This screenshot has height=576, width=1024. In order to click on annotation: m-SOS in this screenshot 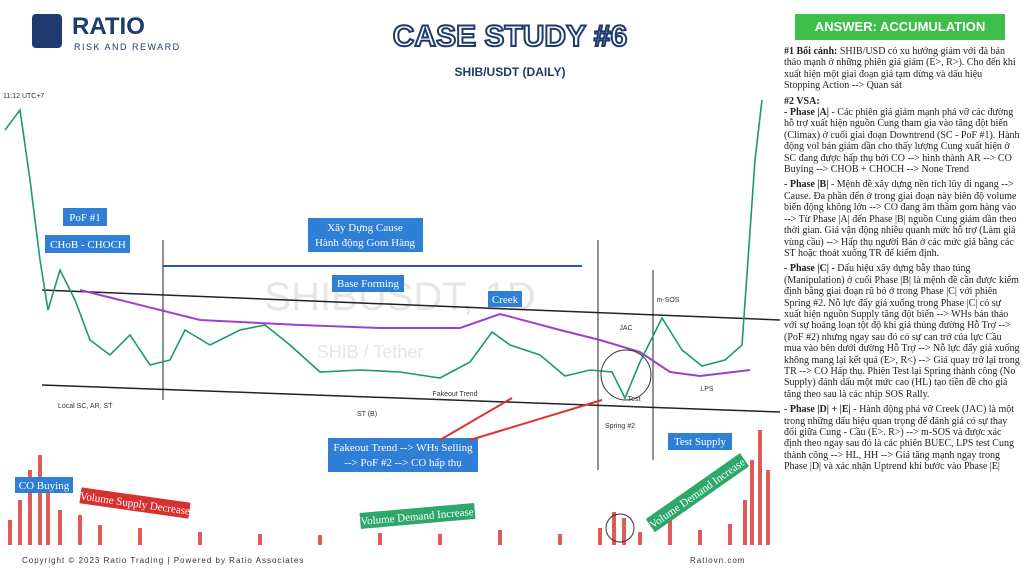, I will do `click(668, 300)`.